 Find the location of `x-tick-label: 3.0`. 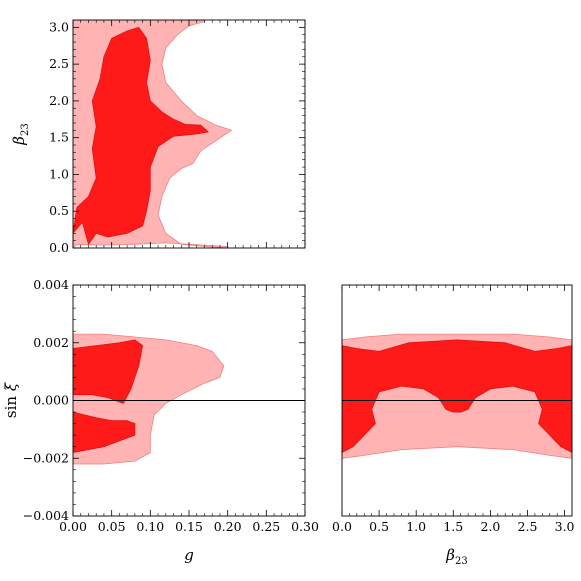

x-tick-label: 3.0 is located at coordinates (565, 526).